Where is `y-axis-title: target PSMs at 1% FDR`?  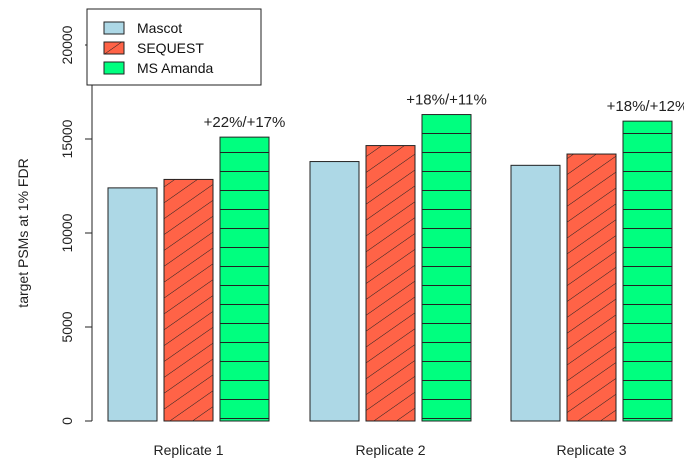
y-axis-title: target PSMs at 1% FDR is located at coordinates (23, 232).